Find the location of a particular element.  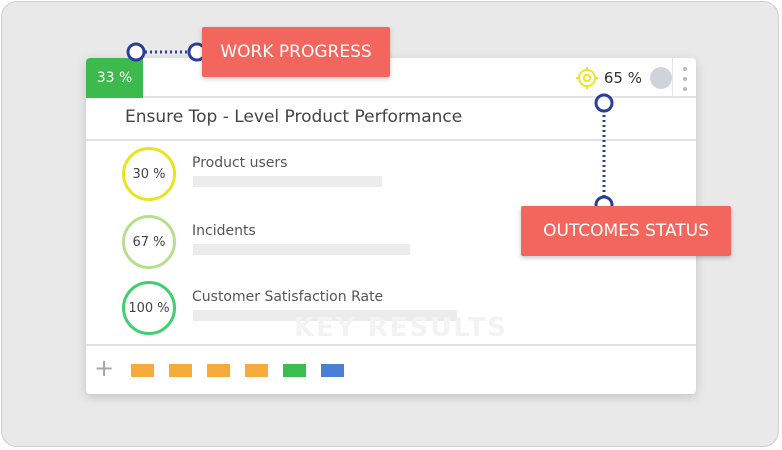

target-icon is located at coordinates (586, 78).